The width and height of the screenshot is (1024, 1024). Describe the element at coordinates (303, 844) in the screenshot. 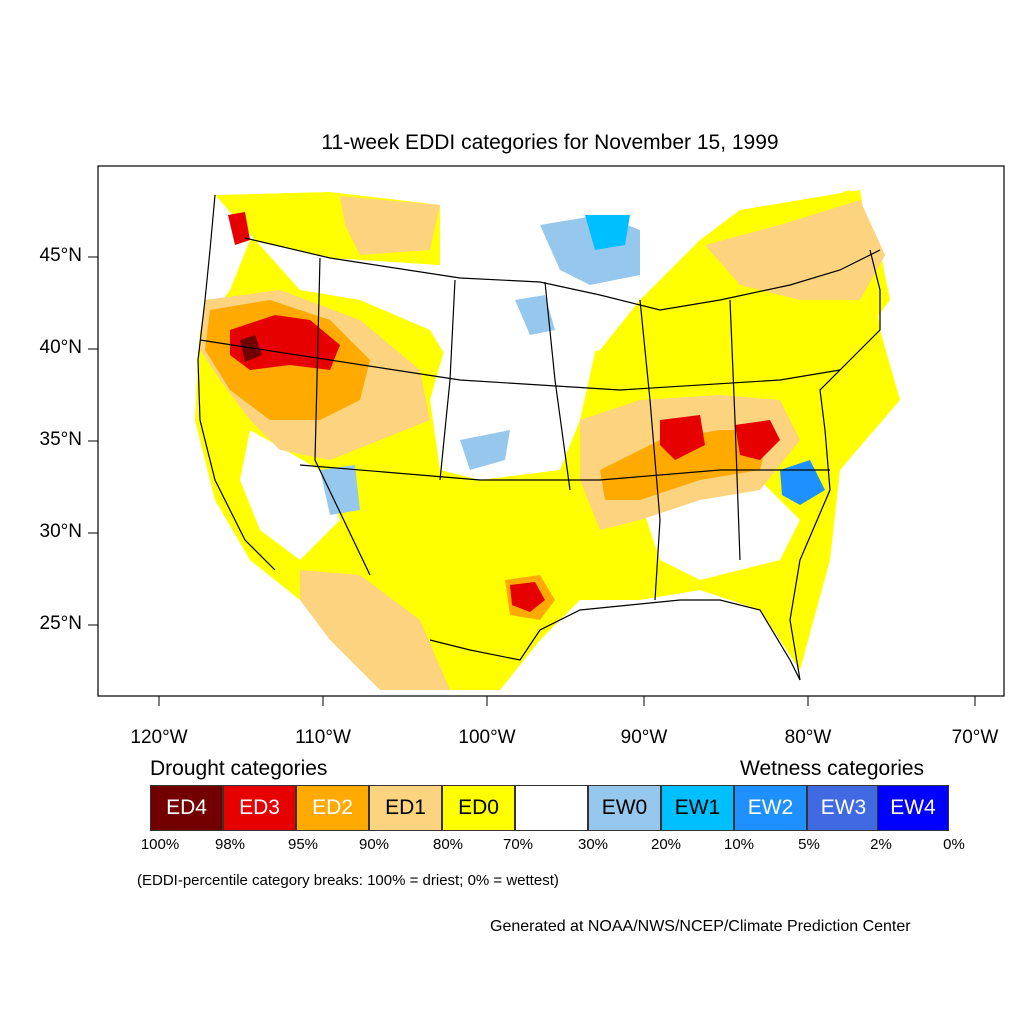

I see `pct-break: 95%` at that location.